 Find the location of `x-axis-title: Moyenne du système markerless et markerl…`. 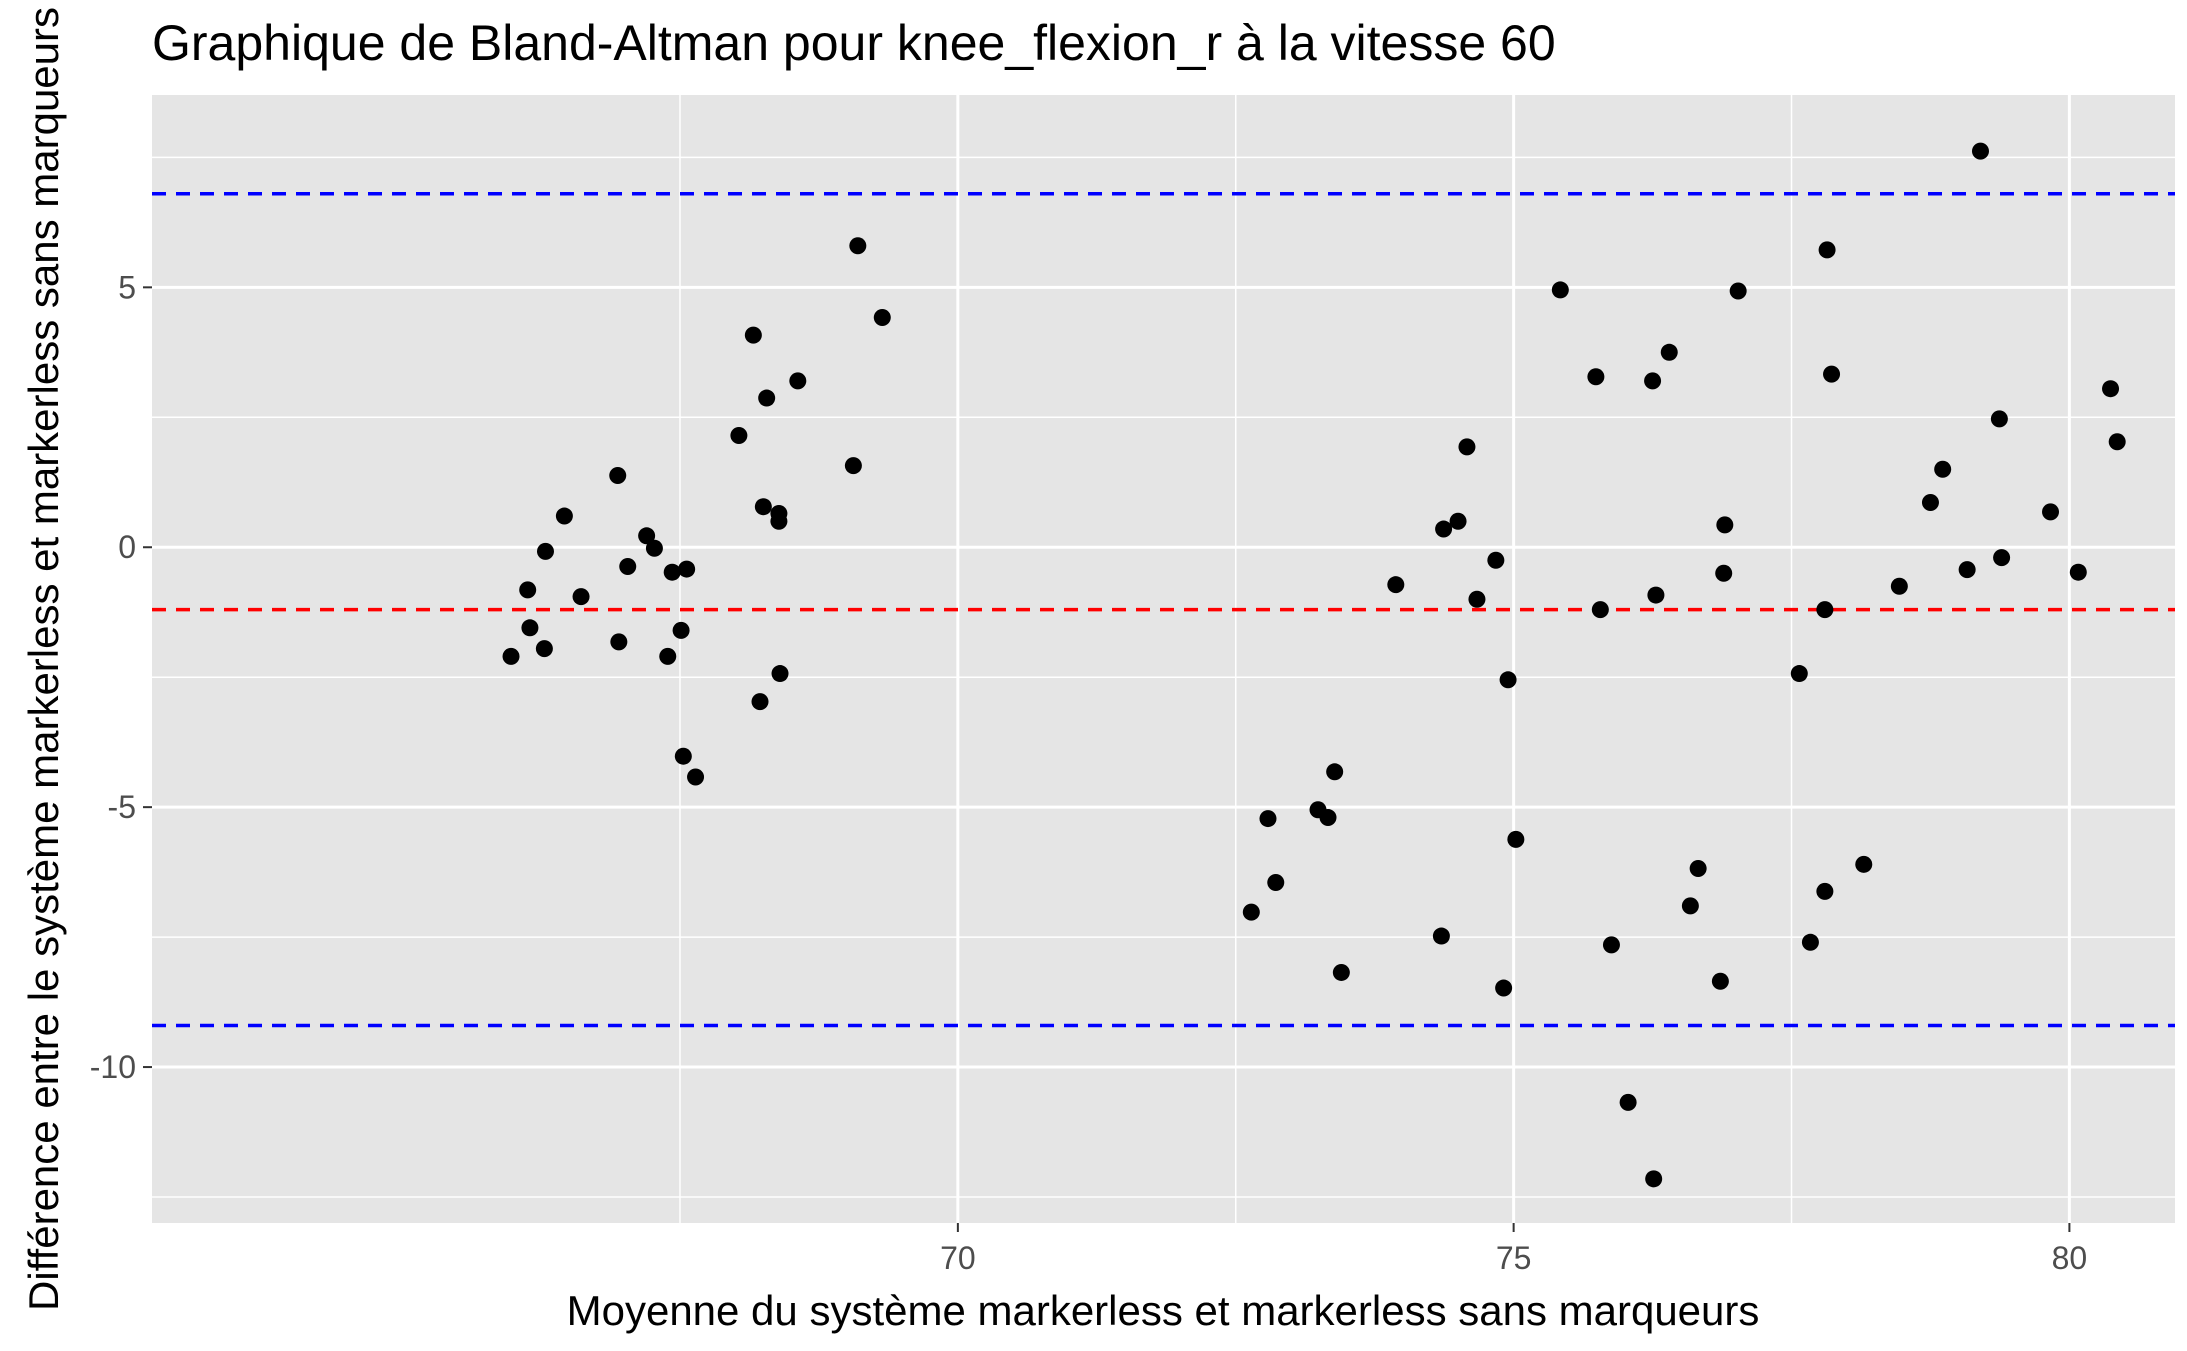

x-axis-title: Moyenne du système markerless et markerl… is located at coordinates (1163, 1310).